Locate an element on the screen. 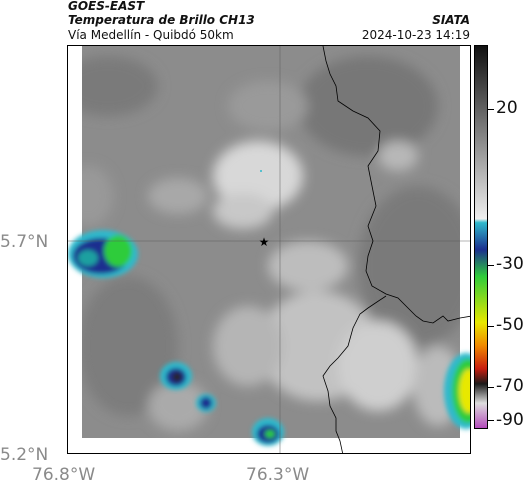 The width and height of the screenshot is (526, 491). colorbar-label: -50 is located at coordinates (510, 325).